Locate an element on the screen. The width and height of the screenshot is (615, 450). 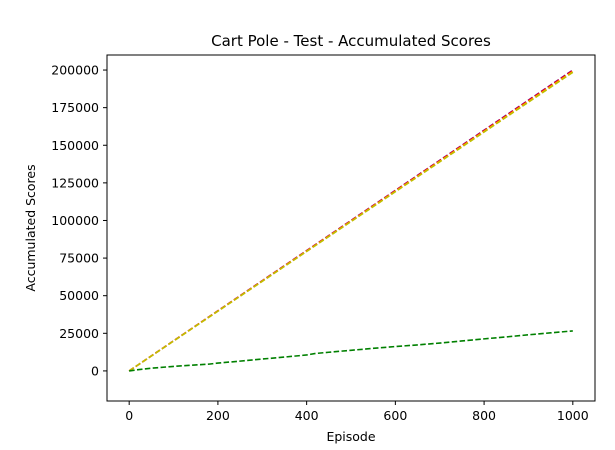
x-tick-label: 1000 is located at coordinates (573, 415).